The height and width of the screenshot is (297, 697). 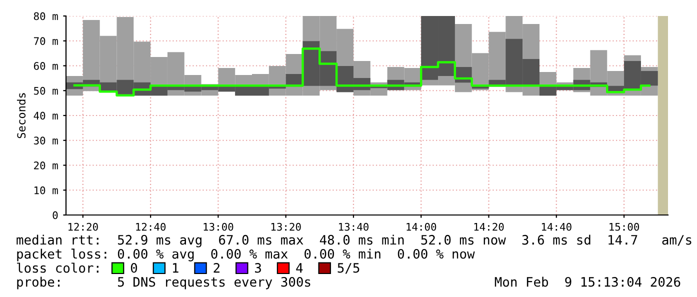 I want to click on y-tick-label: 10 m, so click(x=46, y=190).